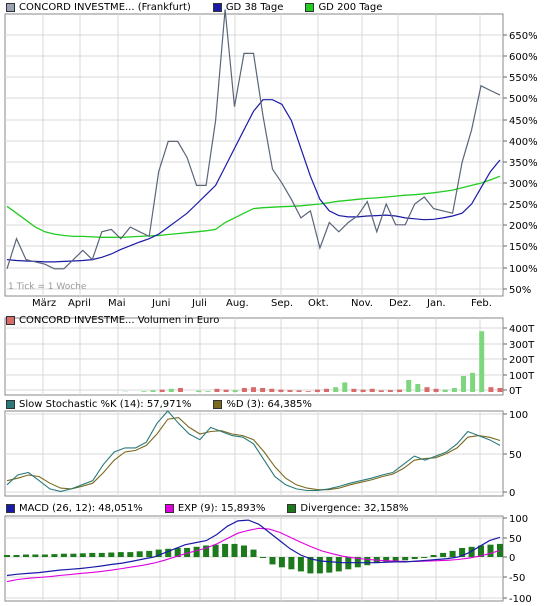 The image size is (545, 606). I want to click on ytick-label-0-0: 650%, so click(523, 36).